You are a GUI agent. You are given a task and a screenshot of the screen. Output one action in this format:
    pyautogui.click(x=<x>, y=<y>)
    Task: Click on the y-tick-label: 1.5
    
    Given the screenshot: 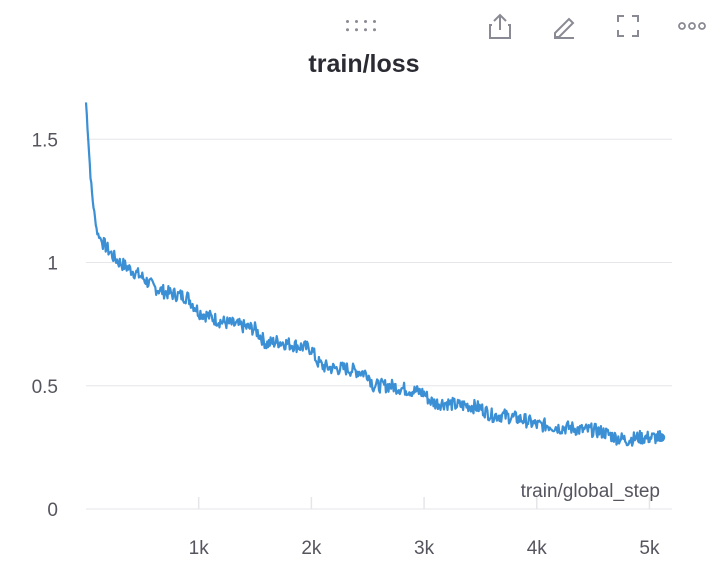 What is the action you would take?
    pyautogui.click(x=45, y=140)
    